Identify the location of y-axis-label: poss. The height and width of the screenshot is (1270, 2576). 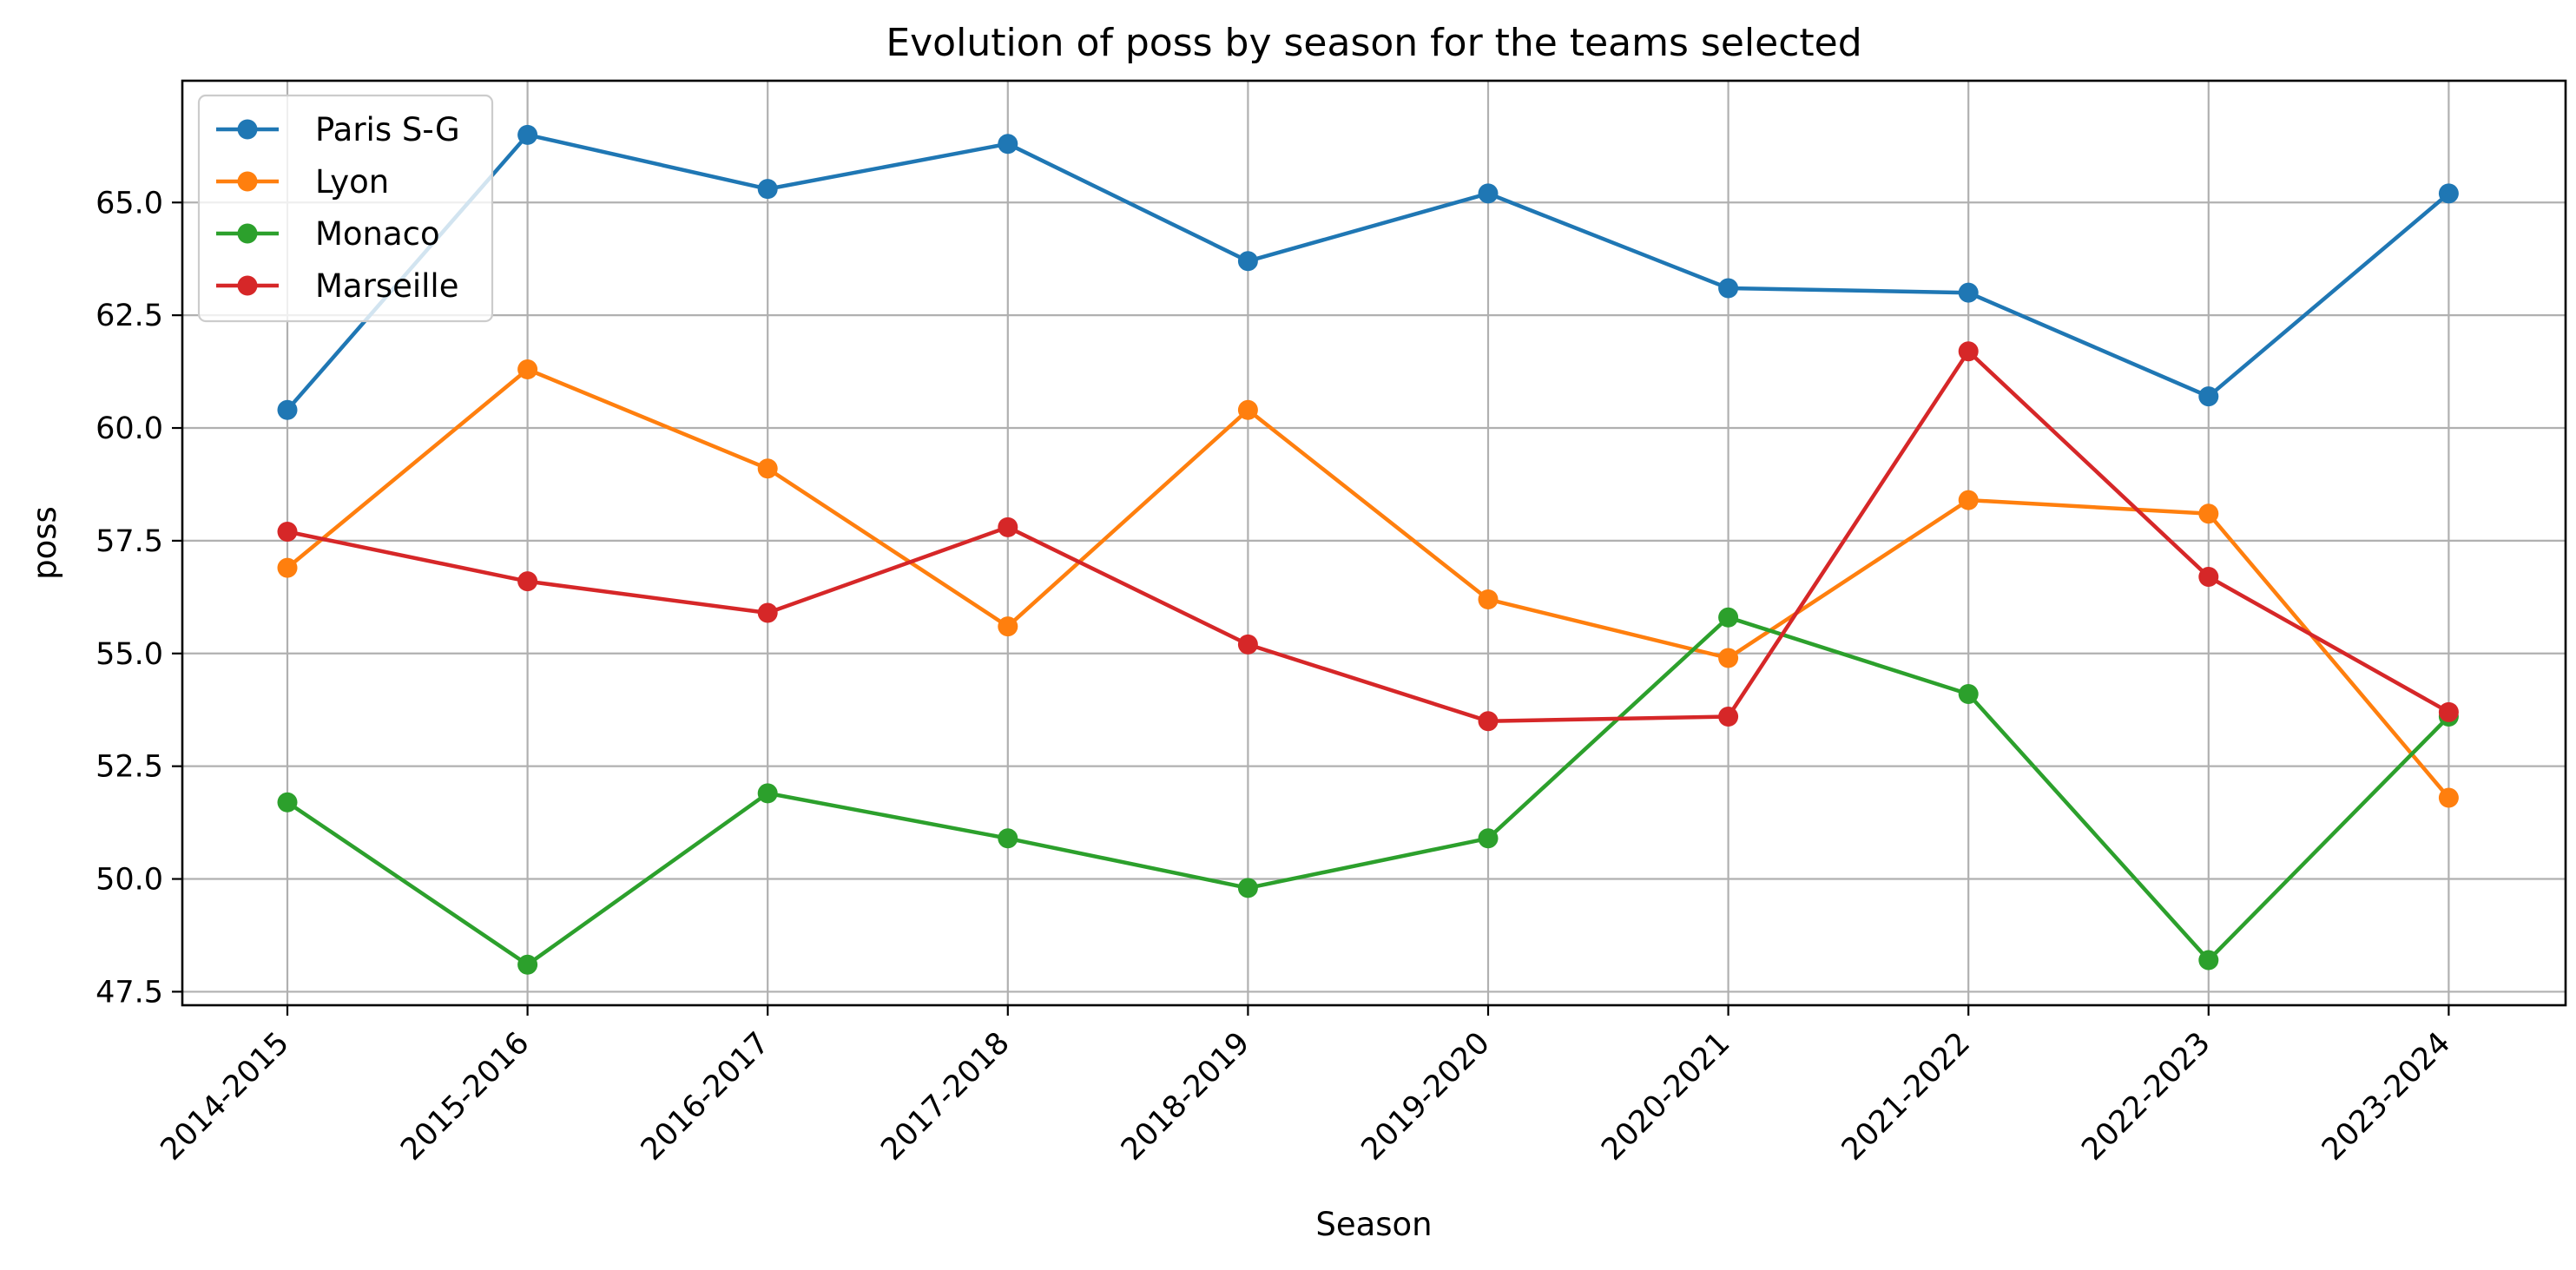
(44, 543).